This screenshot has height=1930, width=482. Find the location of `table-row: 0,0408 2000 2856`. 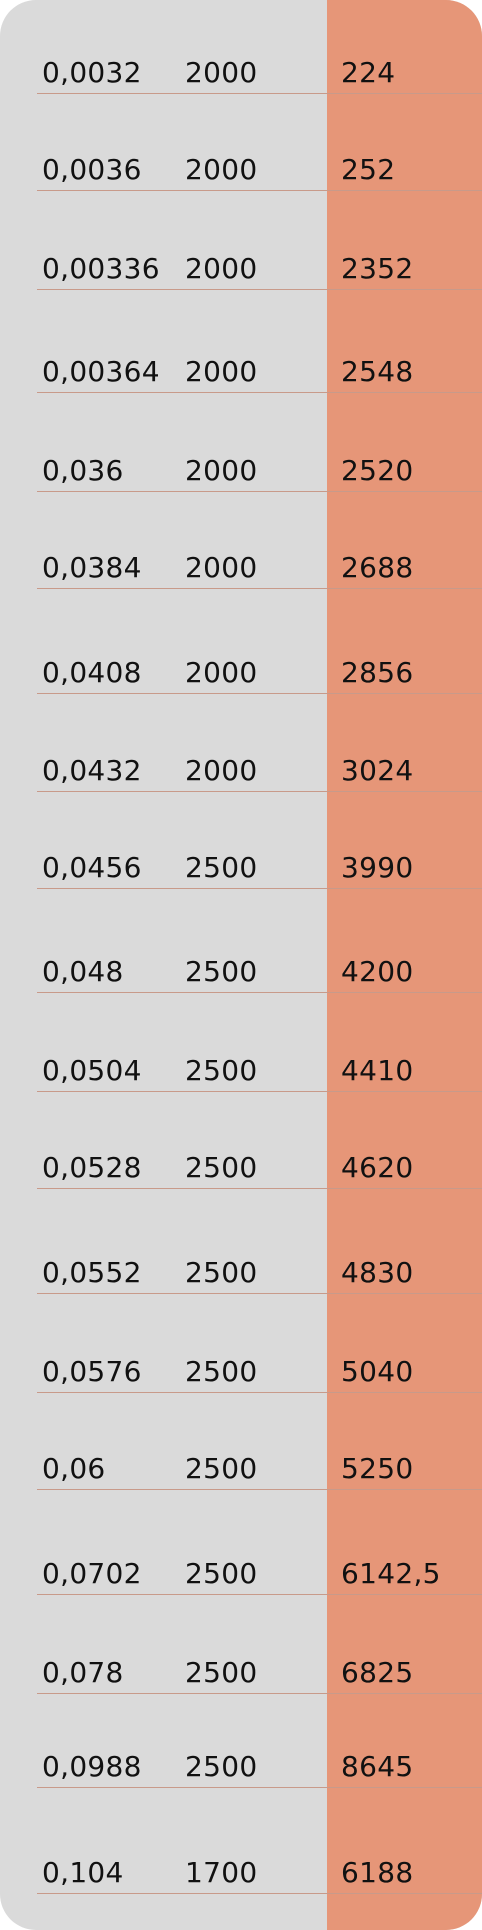

table-row: 0,0408 2000 2856 is located at coordinates (259, 645).